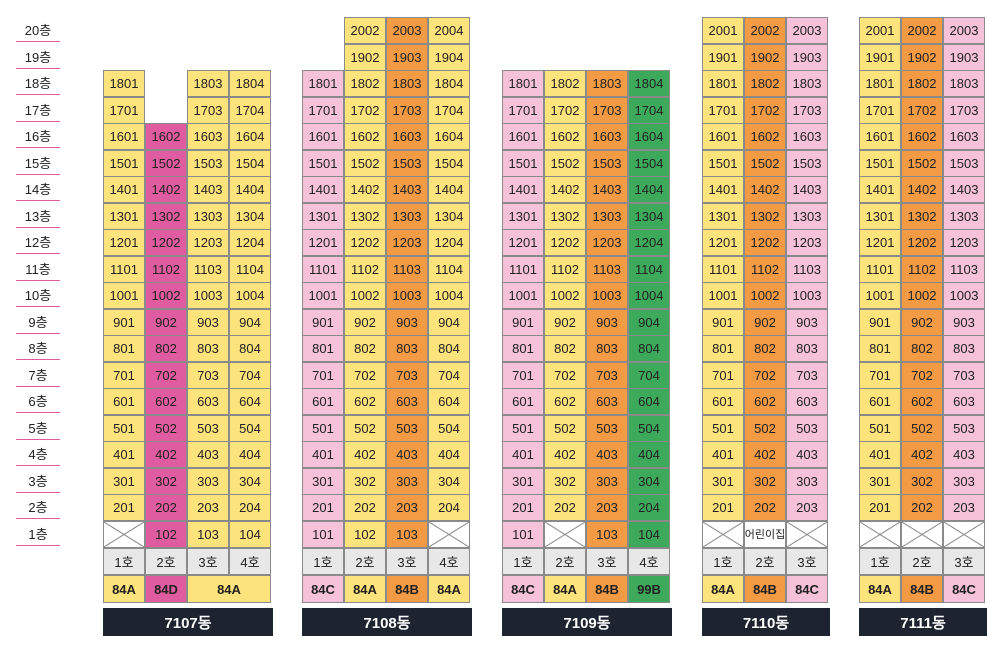  Describe the element at coordinates (38, 163) in the screenshot. I see `floor-label: 15층` at that location.